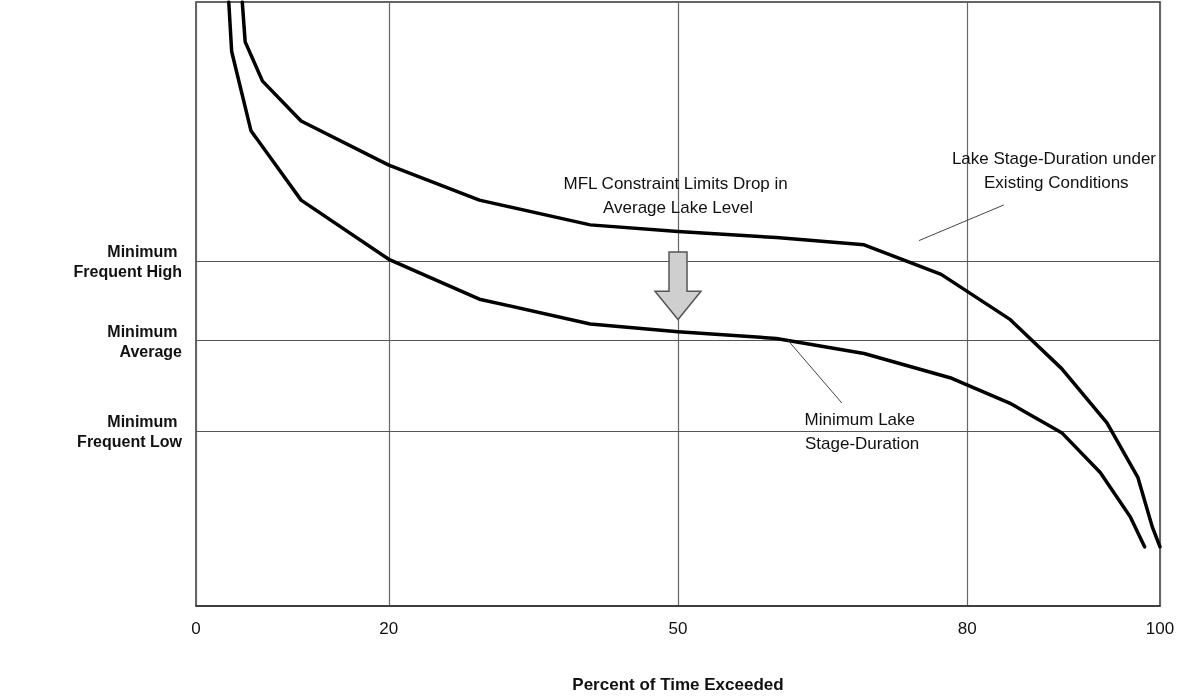  I want to click on x-tick-label: 20, so click(389, 628).